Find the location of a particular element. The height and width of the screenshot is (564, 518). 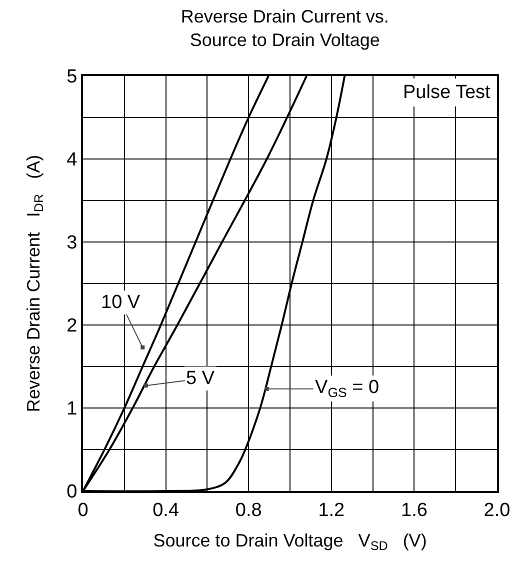

x-tick-label: 0.4 is located at coordinates (166, 510).